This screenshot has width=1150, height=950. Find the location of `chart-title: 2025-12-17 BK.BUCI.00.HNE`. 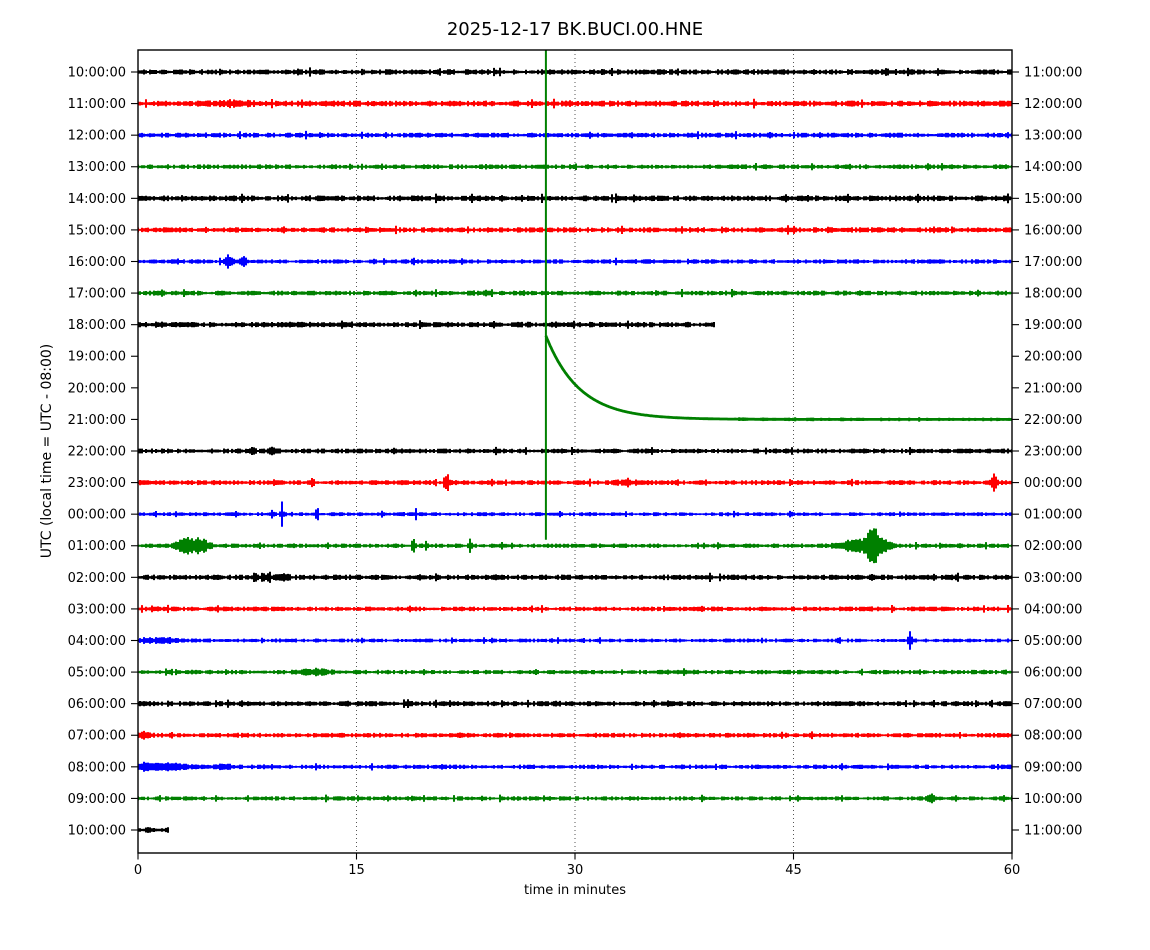

chart-title: 2025-12-17 BK.BUCI.00.HNE is located at coordinates (575, 29).